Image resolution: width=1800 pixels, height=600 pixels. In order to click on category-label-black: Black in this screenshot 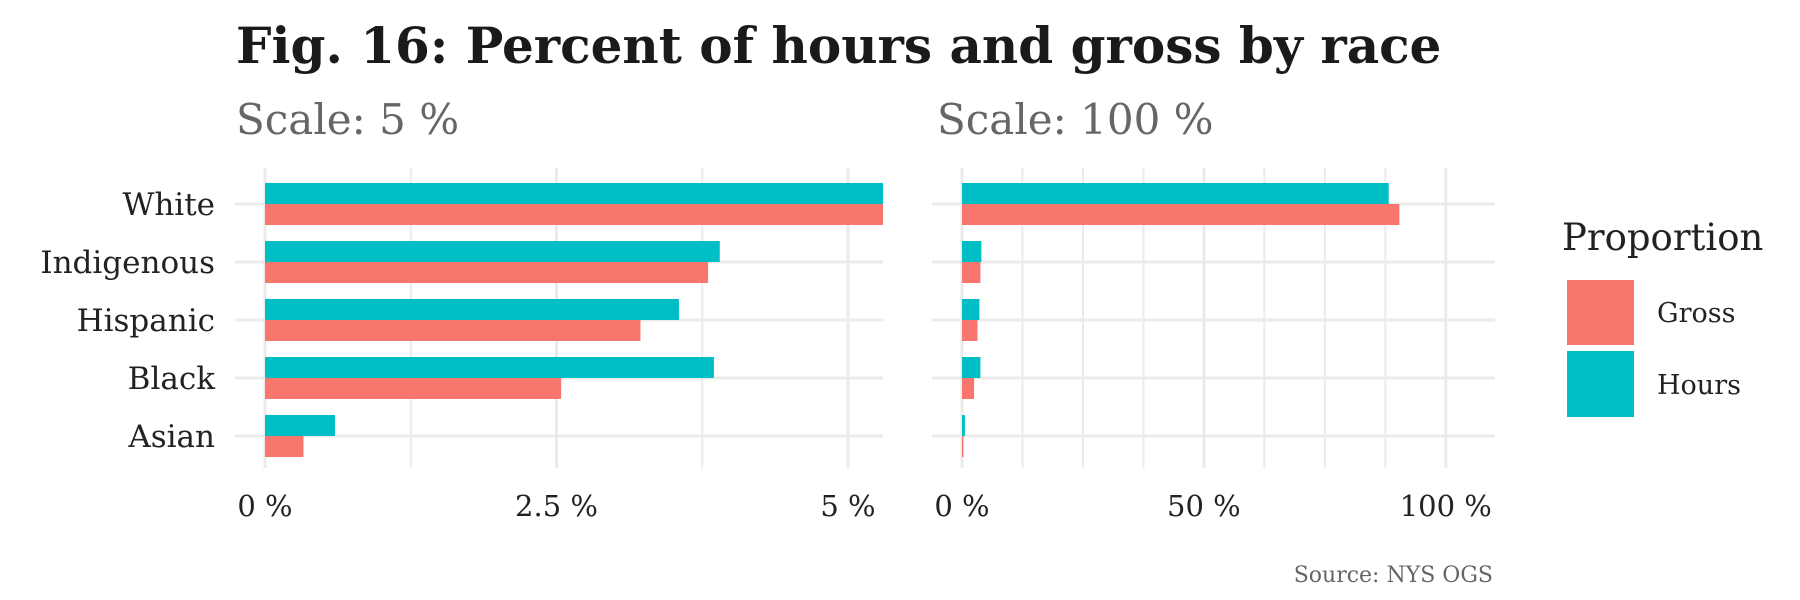, I will do `click(172, 379)`.